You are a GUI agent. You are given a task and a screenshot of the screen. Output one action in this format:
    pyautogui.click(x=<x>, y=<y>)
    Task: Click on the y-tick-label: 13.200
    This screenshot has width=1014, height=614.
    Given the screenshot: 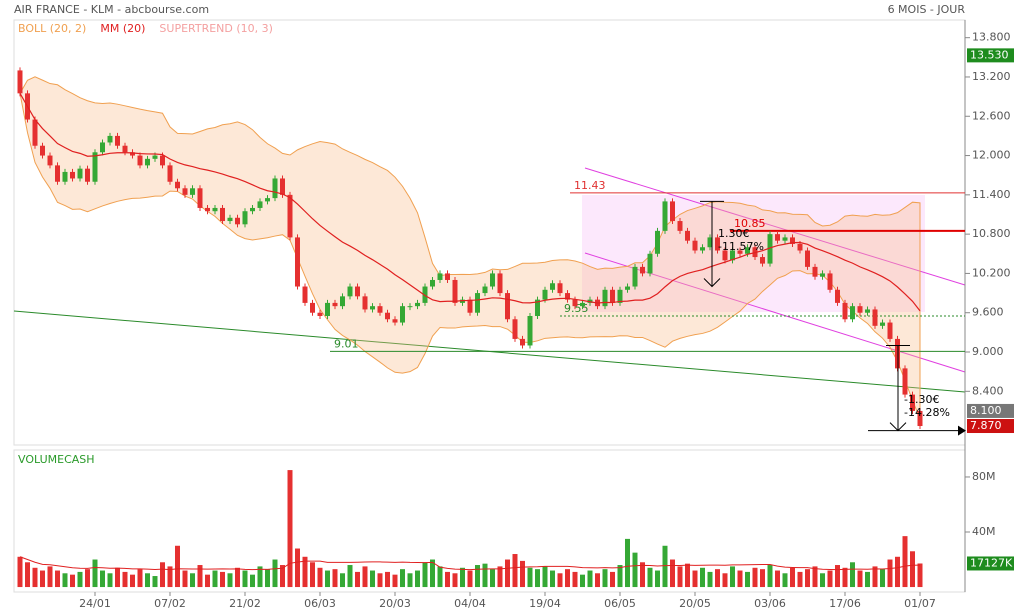 What is the action you would take?
    pyautogui.click(x=991, y=76)
    